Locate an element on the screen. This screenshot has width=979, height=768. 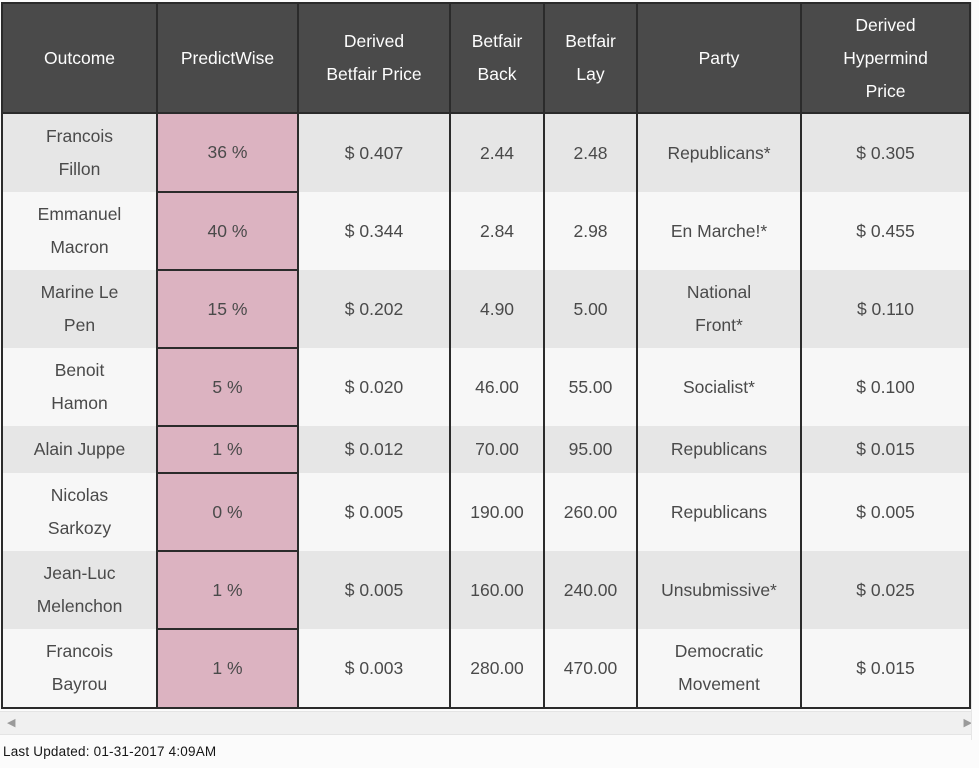
cell-derived-hypermind-price: $ 0.025 is located at coordinates (885, 590).